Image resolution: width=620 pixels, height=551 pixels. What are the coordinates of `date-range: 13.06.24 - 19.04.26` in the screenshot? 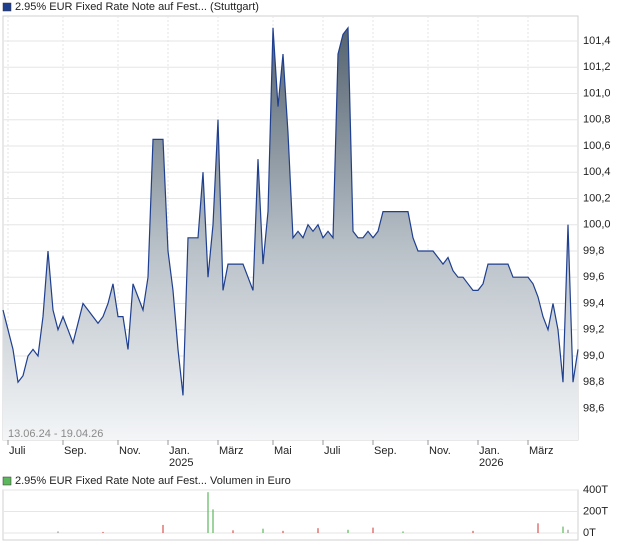 It's located at (55, 434).